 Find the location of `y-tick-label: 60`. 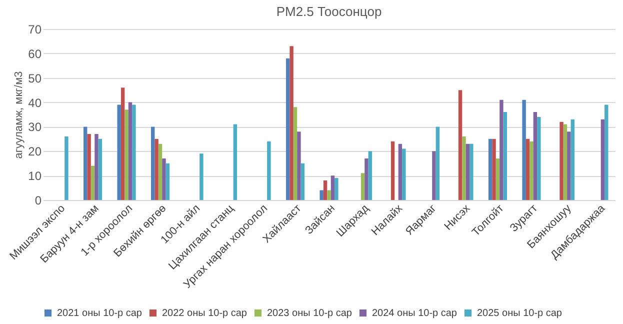

y-tick-label: 60 is located at coordinates (35, 53).